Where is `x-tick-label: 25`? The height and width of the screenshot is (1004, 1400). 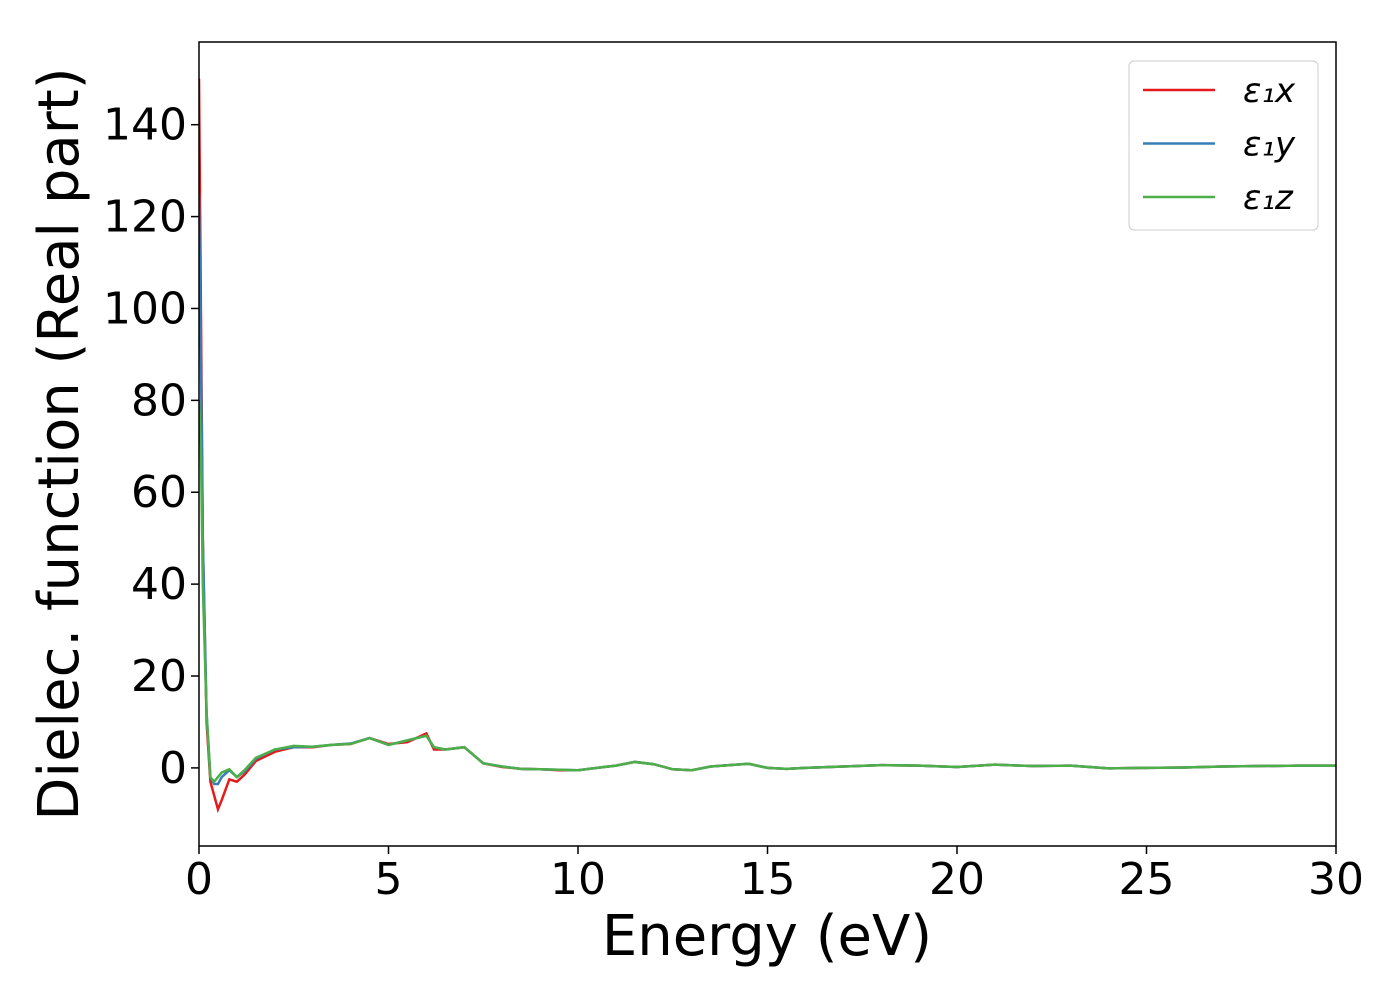
x-tick-label: 25 is located at coordinates (1147, 879).